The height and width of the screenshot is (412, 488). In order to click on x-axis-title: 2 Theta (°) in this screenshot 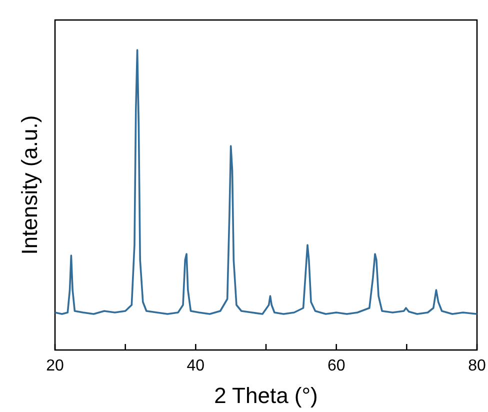, I will do `click(266, 395)`.